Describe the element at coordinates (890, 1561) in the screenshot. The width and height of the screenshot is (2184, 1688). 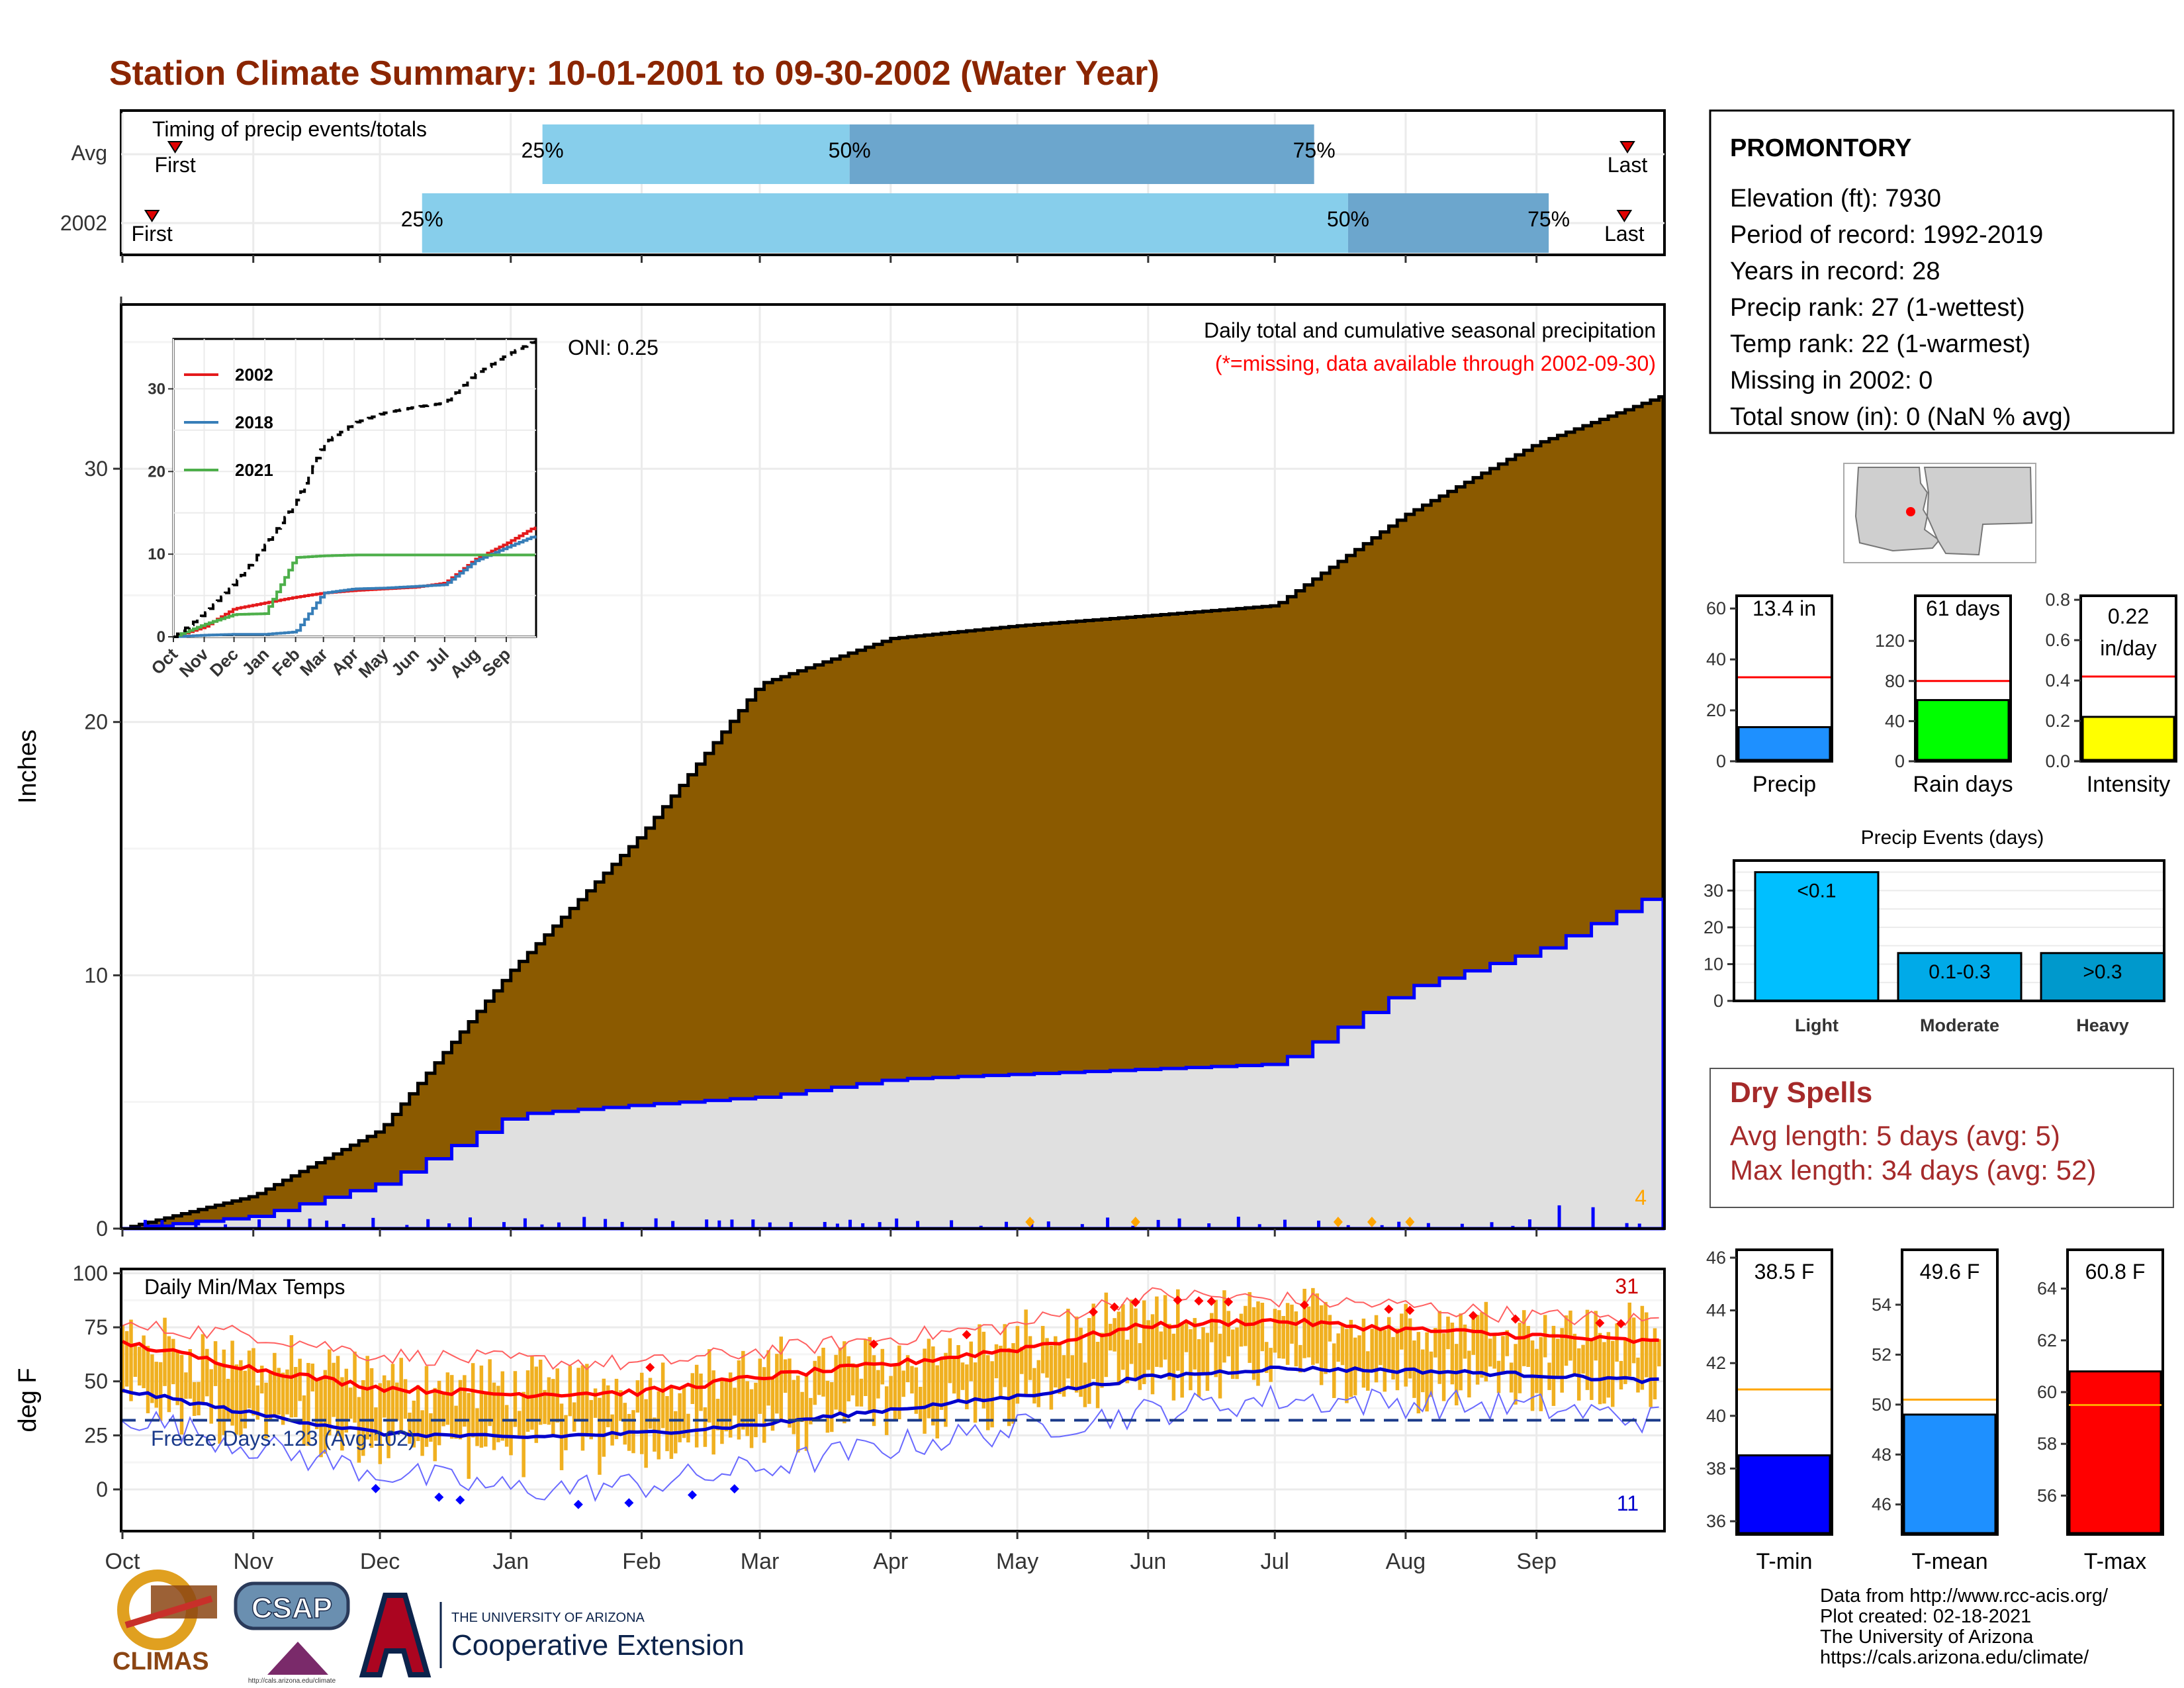
I see `month-x-tick-label: Apr` at that location.